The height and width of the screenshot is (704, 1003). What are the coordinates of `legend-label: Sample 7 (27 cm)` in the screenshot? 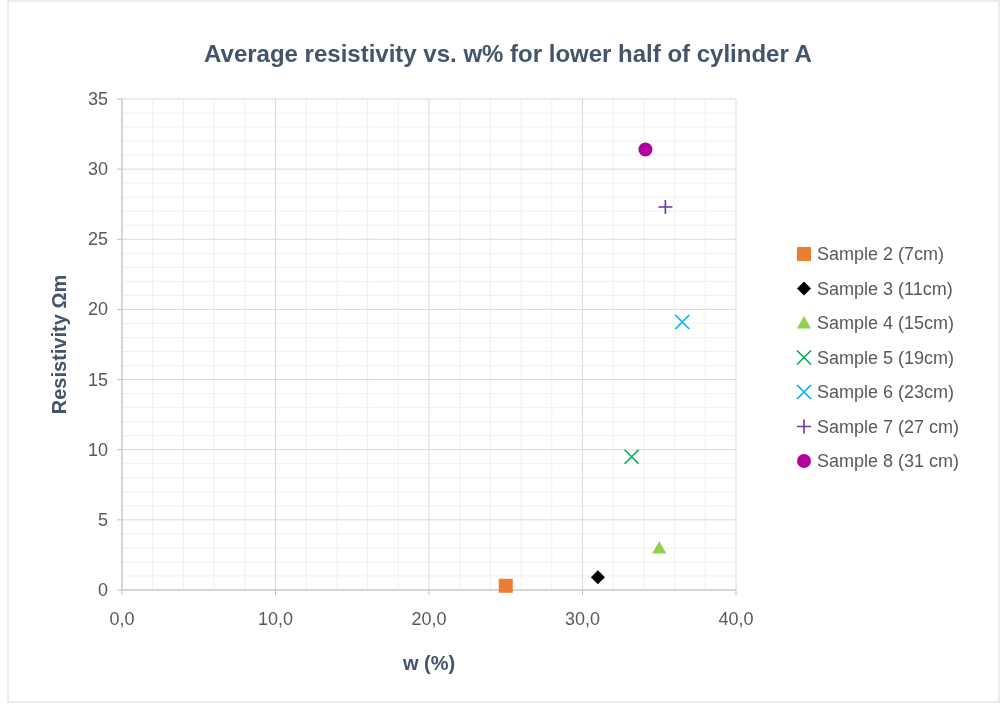 It's located at (888, 426).